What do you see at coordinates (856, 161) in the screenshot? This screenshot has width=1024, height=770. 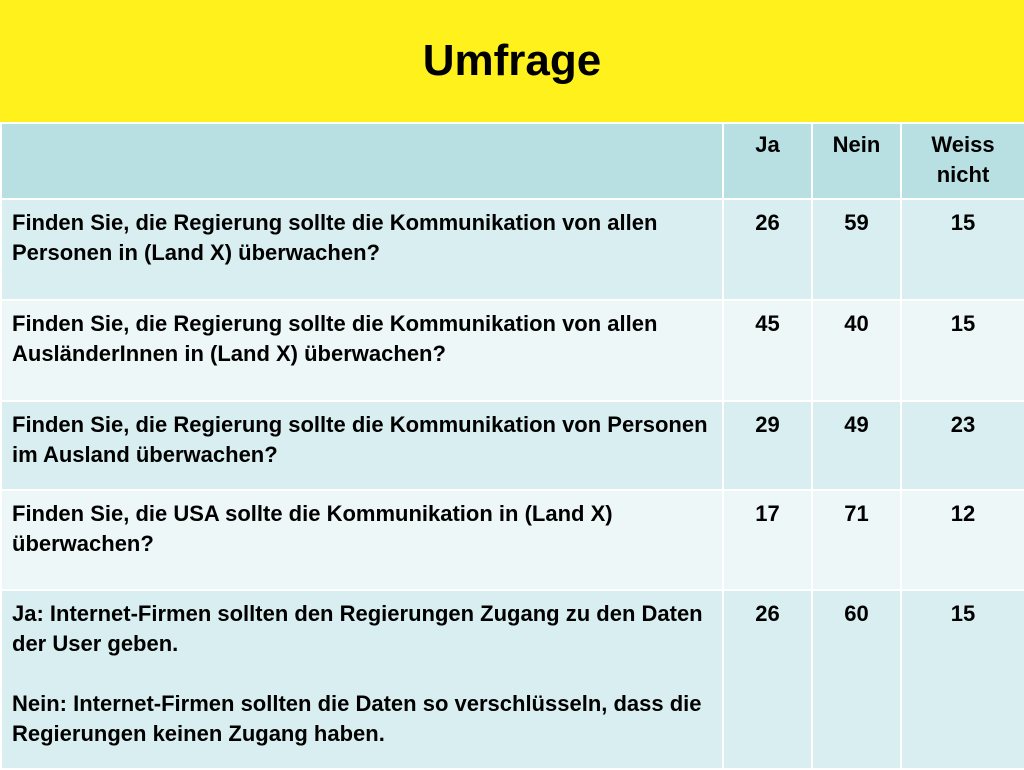 I see `header-cell-nein: Nein` at bounding box center [856, 161].